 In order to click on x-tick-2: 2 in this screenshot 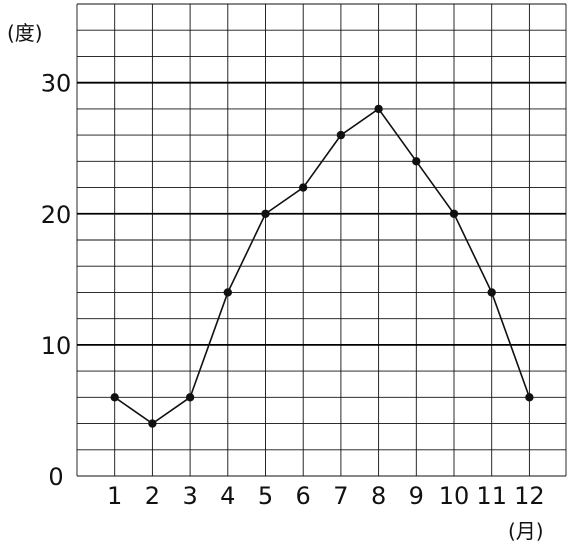, I will do `click(152, 496)`.